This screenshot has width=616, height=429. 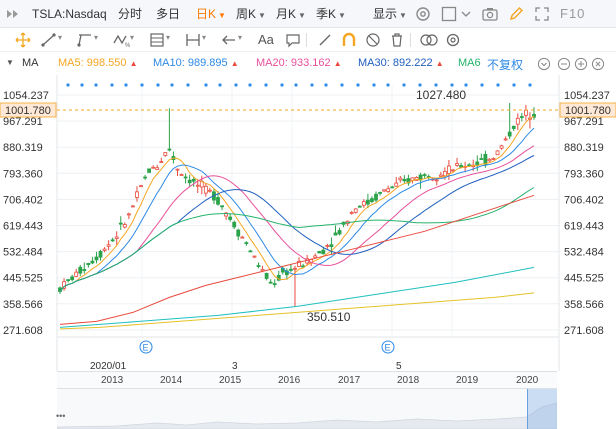 I want to click on display-menu: 显示 ▼, so click(x=390, y=14).